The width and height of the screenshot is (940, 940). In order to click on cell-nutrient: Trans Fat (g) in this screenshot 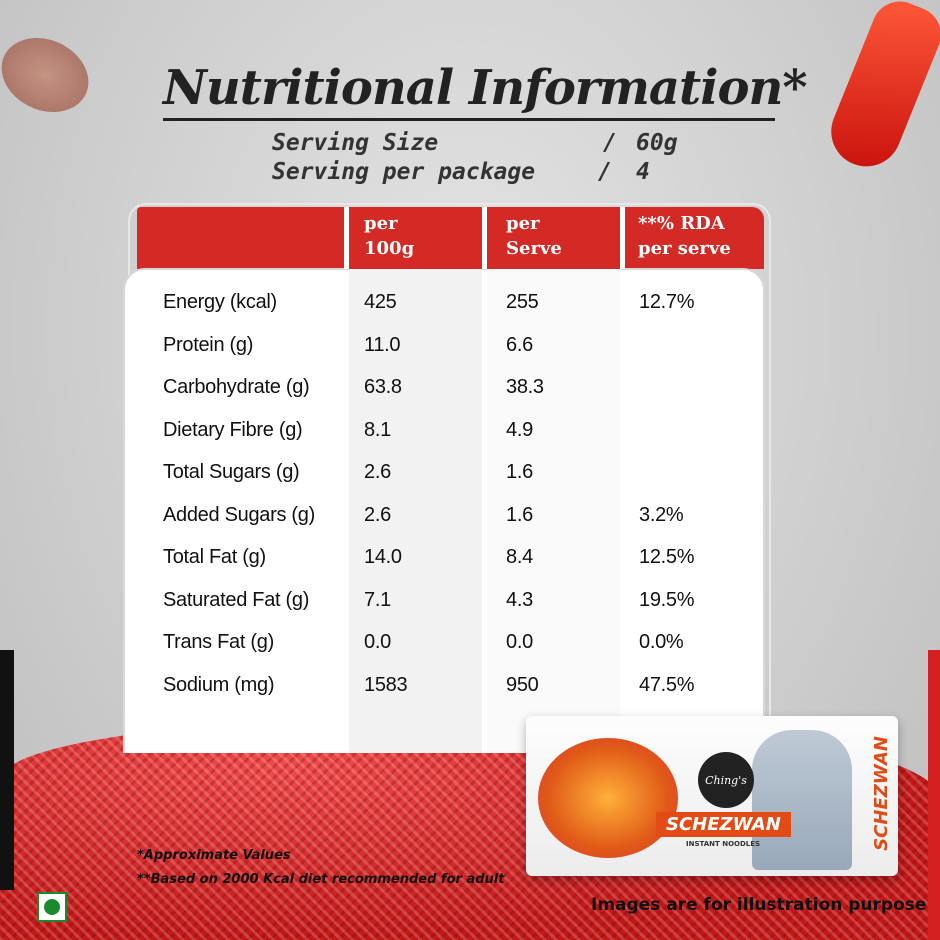, I will do `click(218, 642)`.